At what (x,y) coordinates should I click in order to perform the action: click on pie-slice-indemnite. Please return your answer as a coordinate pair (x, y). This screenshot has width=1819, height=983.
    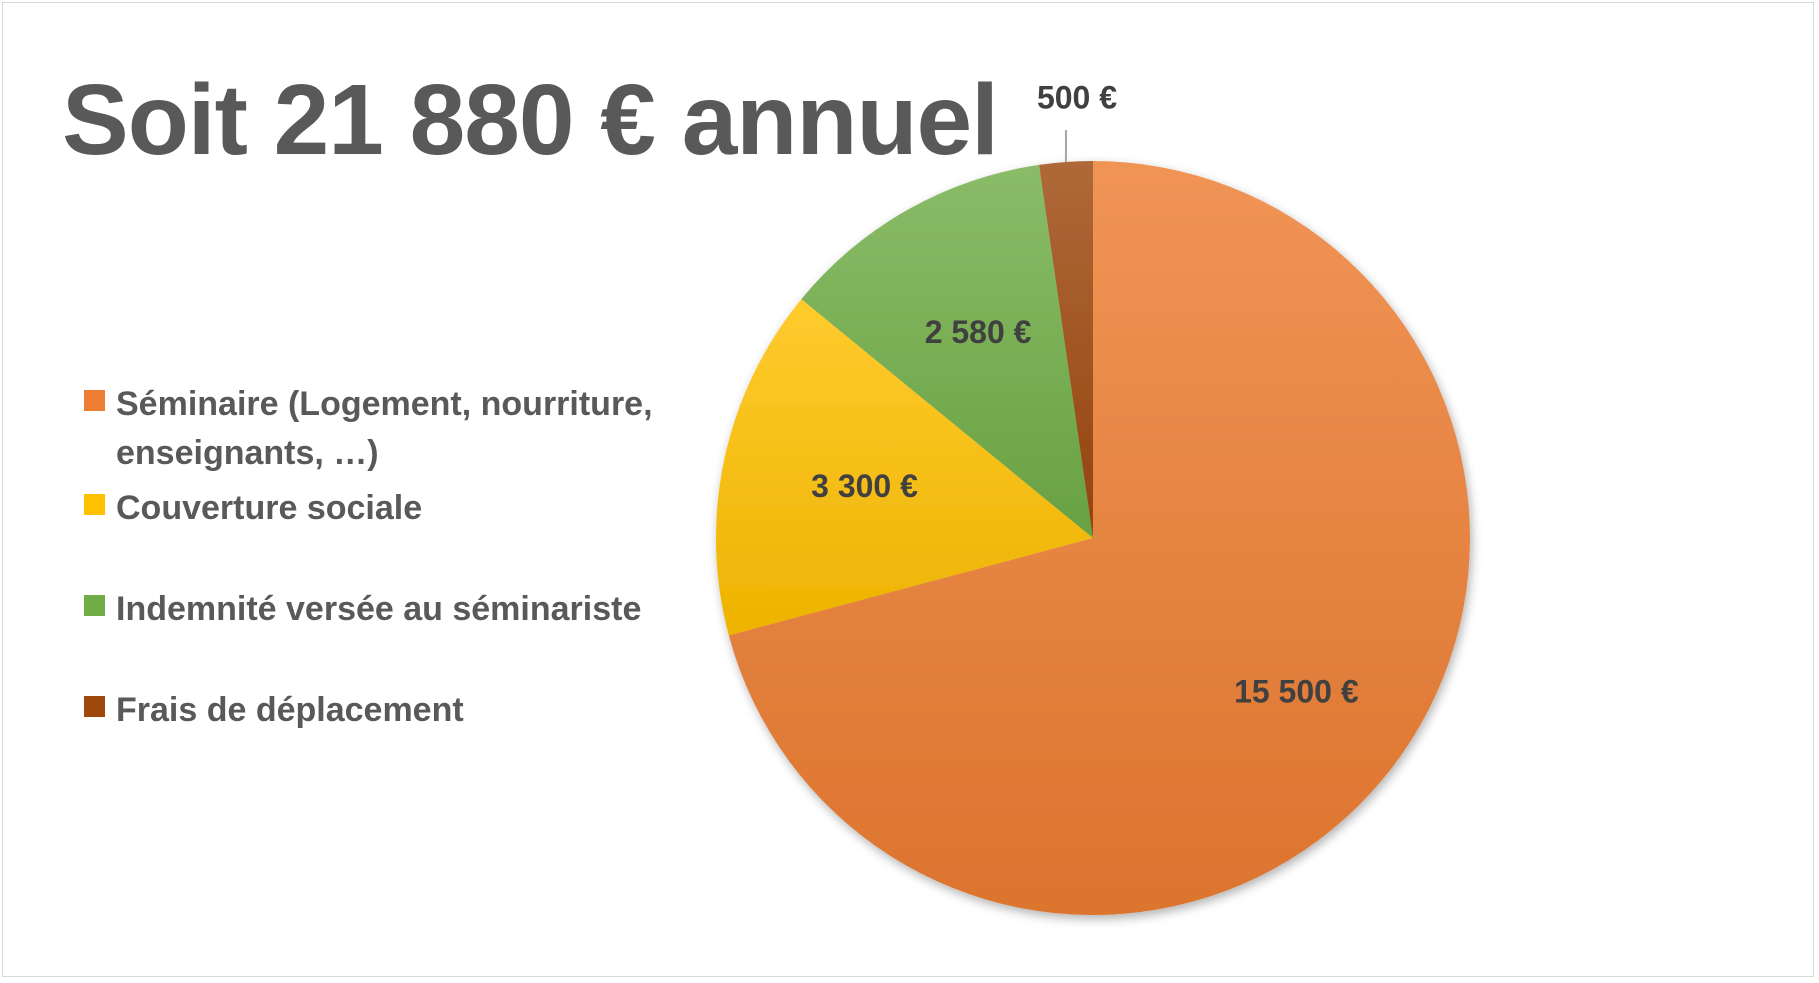
    Looking at the image, I should click on (947, 351).